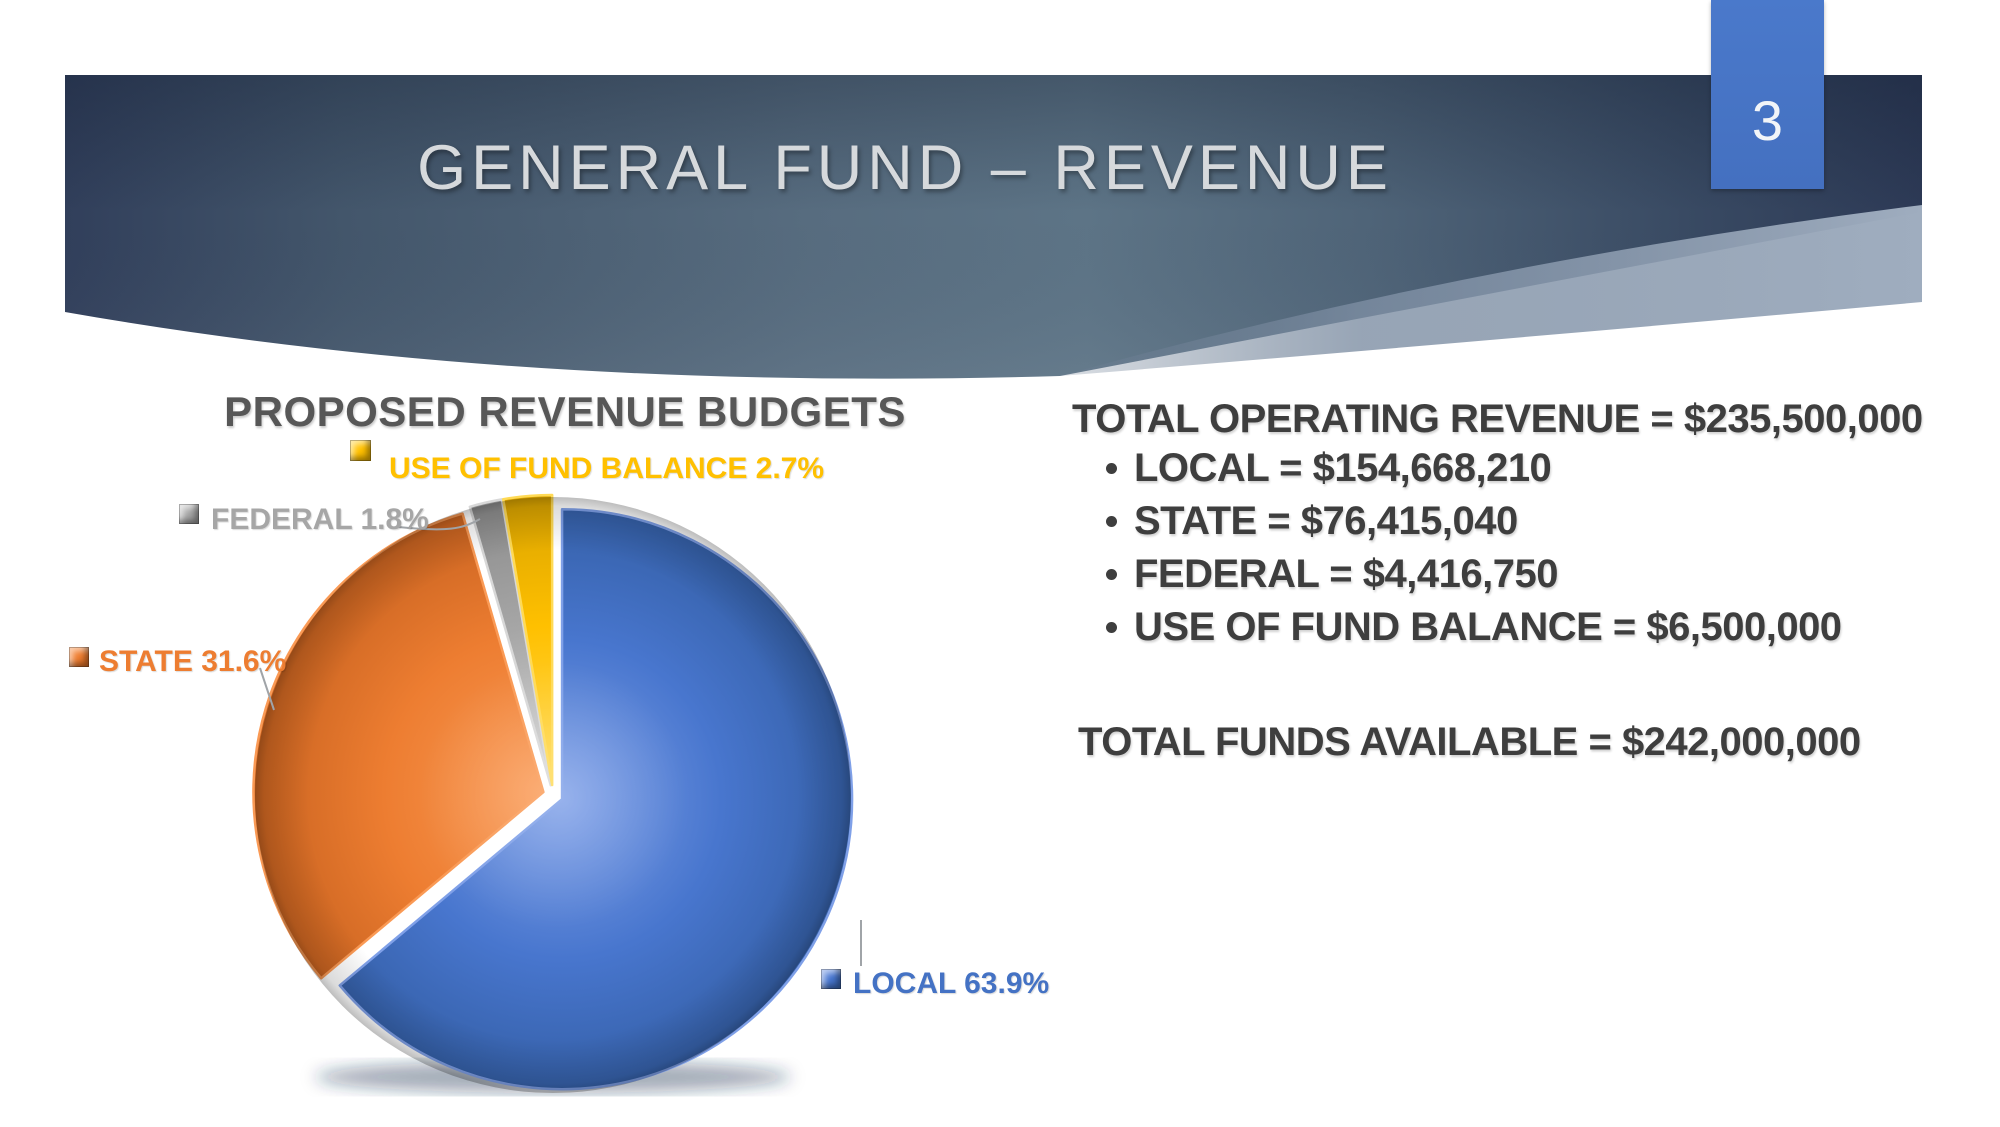  What do you see at coordinates (193, 661) in the screenshot?
I see `pie-label-state: STATE 31.6%` at bounding box center [193, 661].